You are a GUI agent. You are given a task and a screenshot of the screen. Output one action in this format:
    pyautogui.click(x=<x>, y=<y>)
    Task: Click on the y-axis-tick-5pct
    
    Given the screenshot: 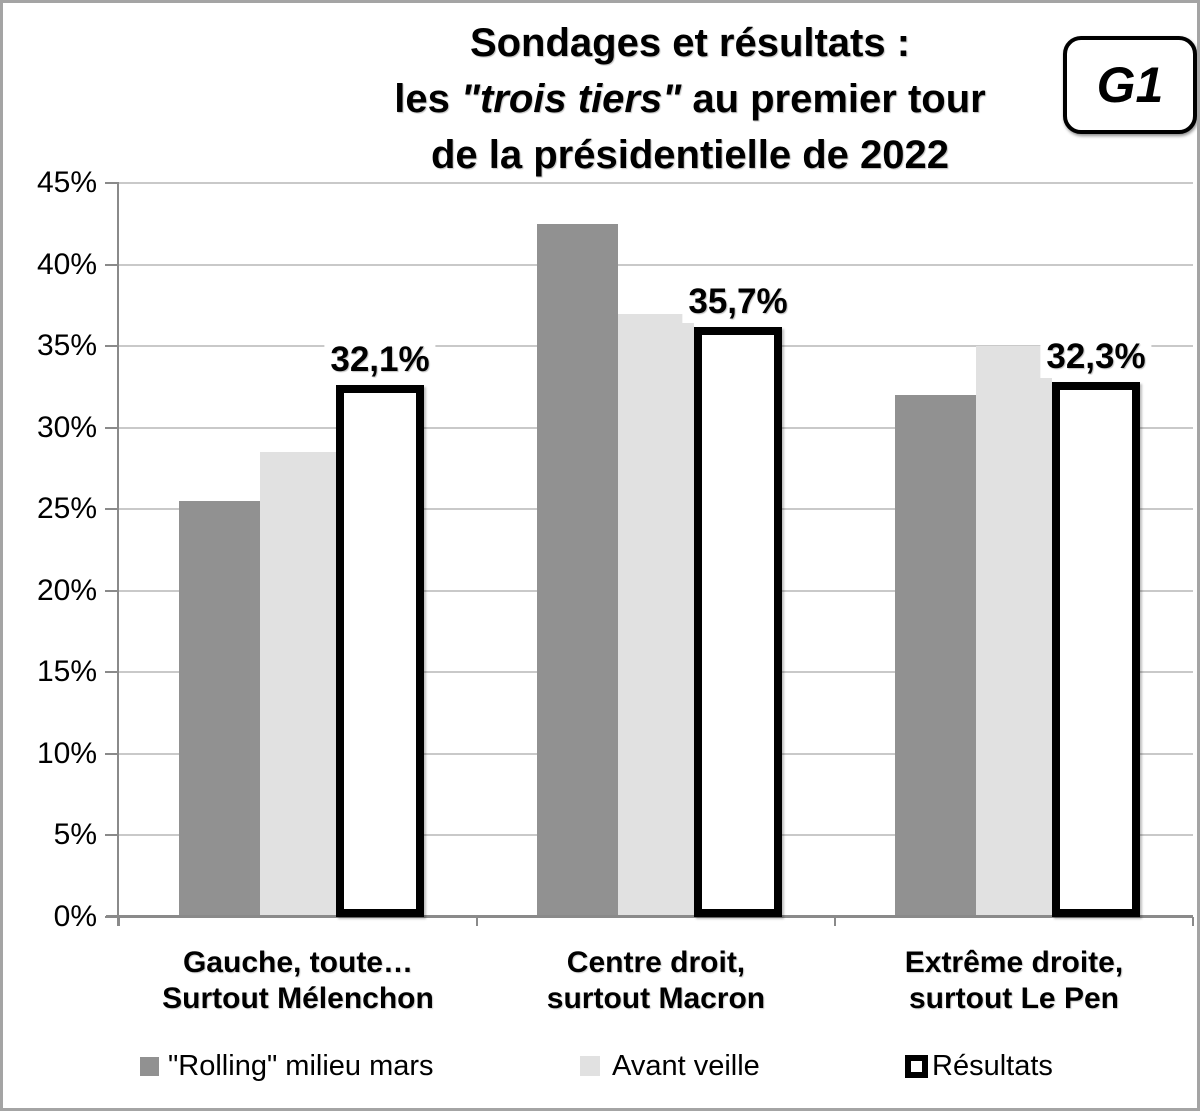 What is the action you would take?
    pyautogui.click(x=112, y=835)
    